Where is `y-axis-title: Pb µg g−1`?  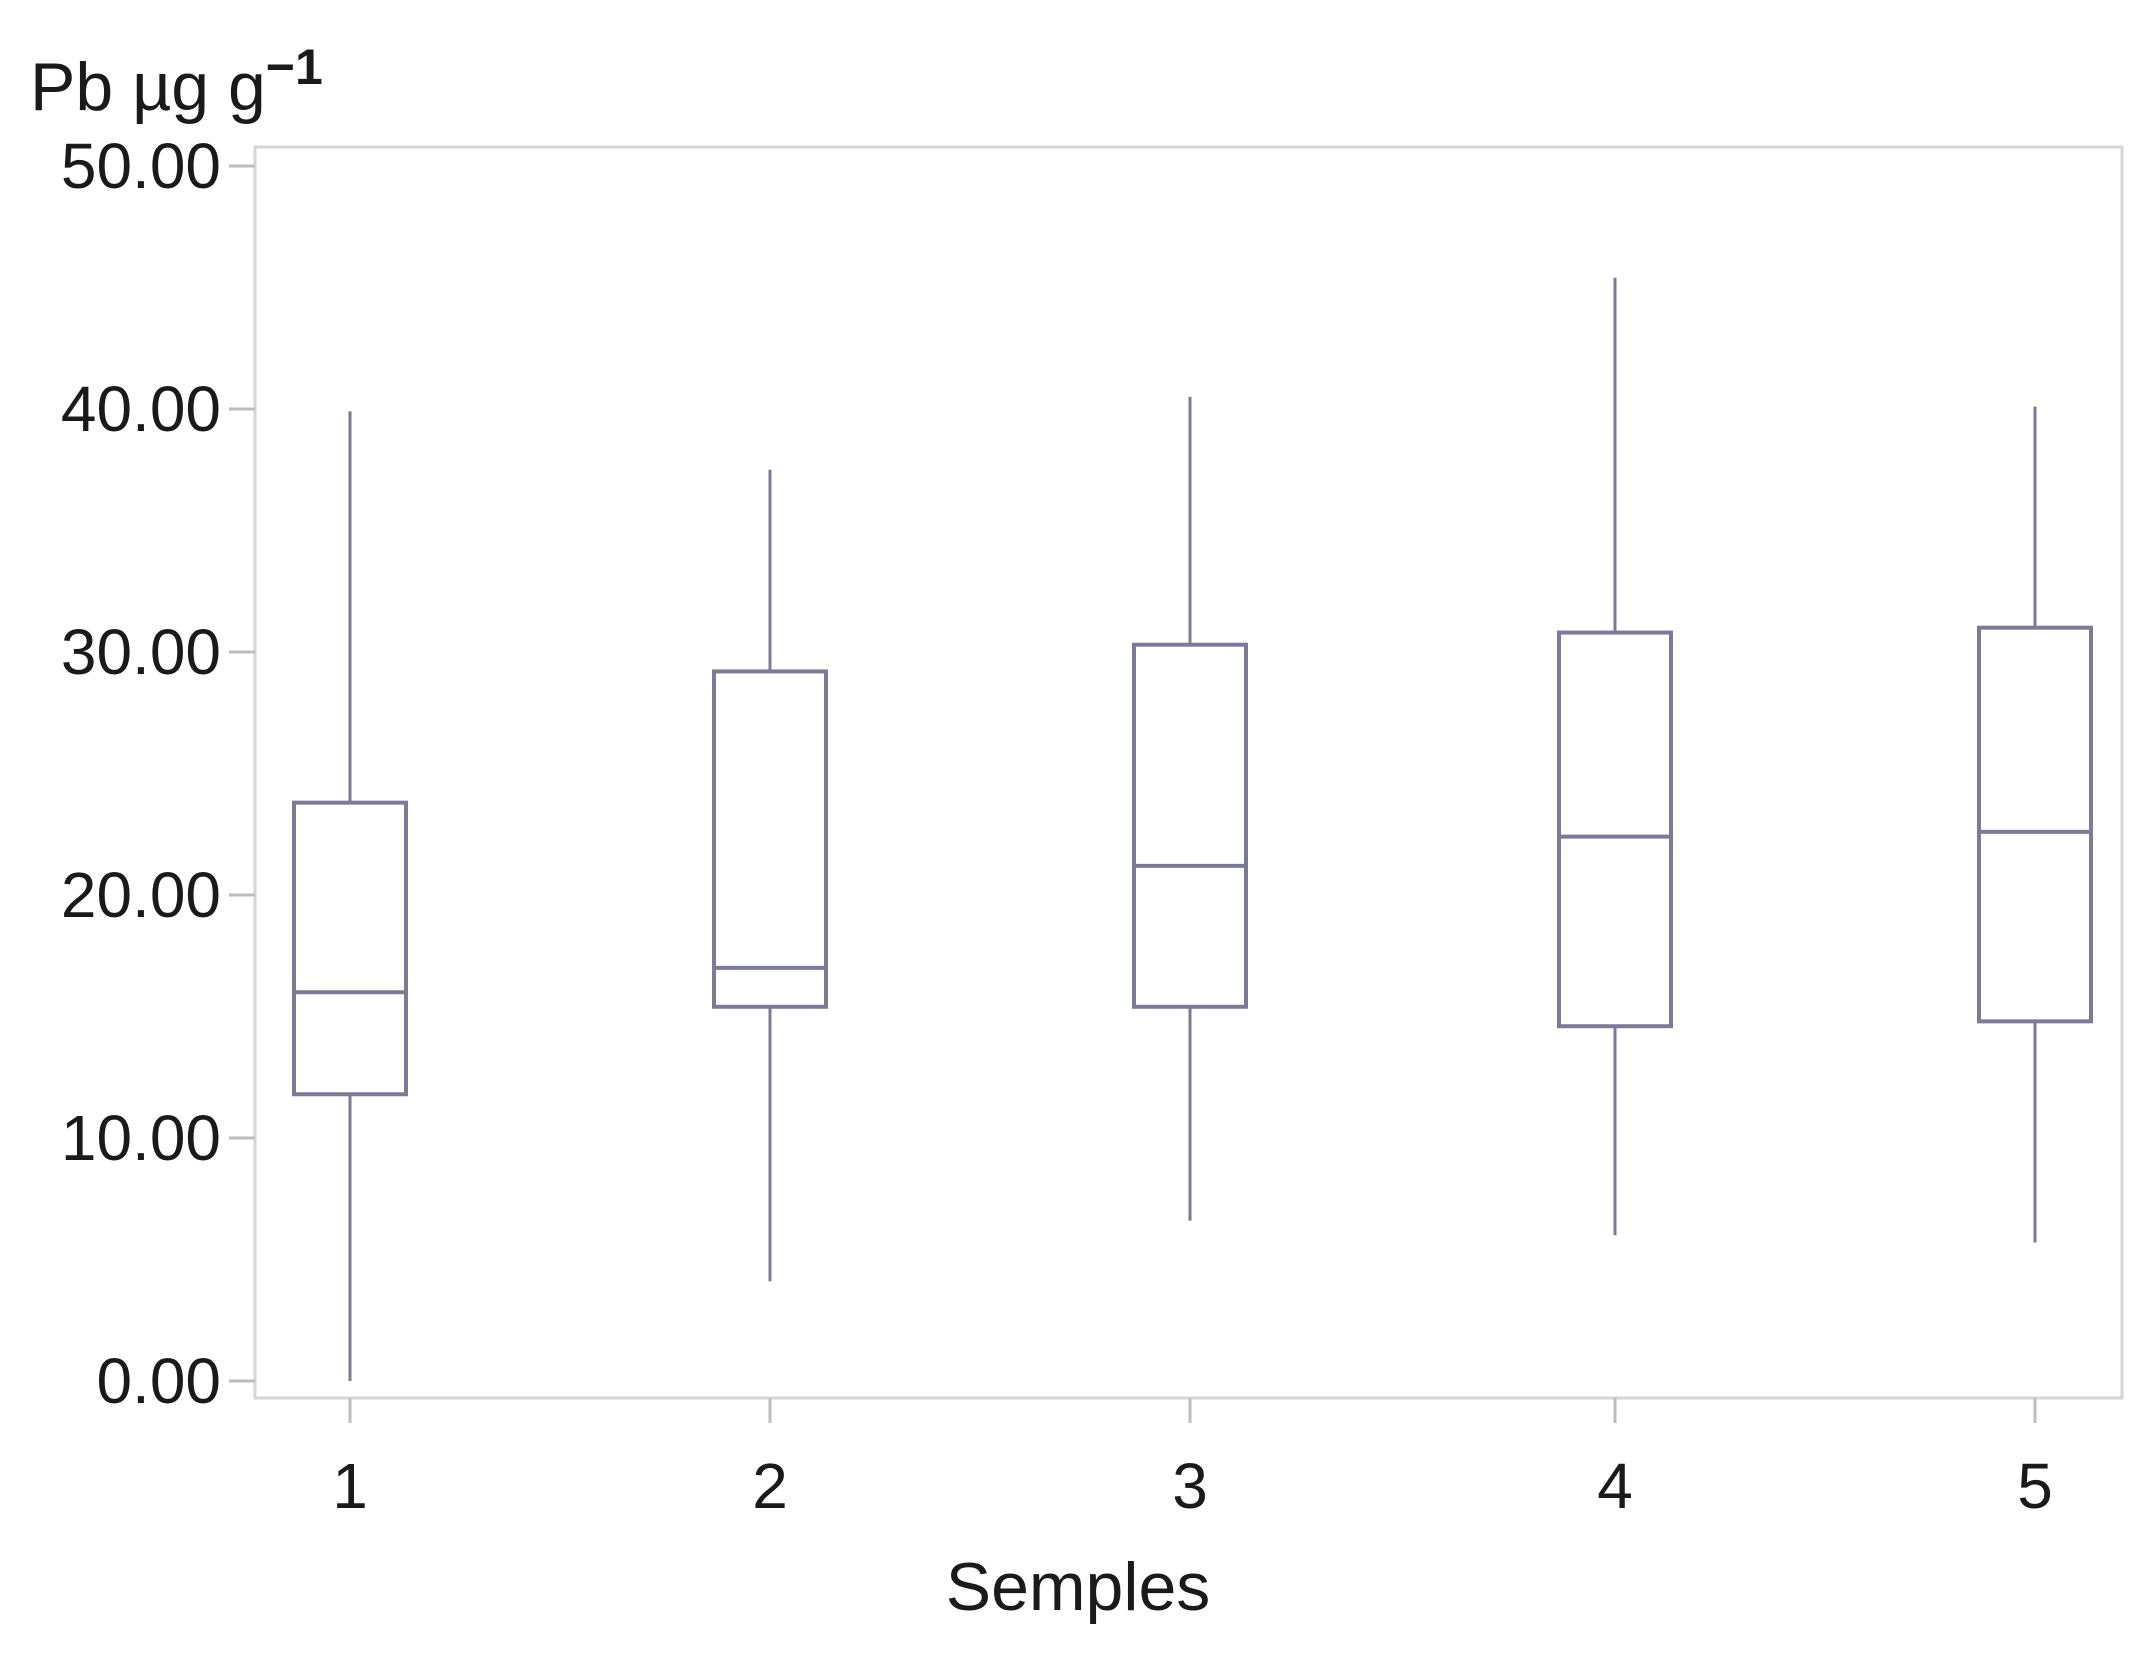 y-axis-title: Pb µg g−1 is located at coordinates (176, 82).